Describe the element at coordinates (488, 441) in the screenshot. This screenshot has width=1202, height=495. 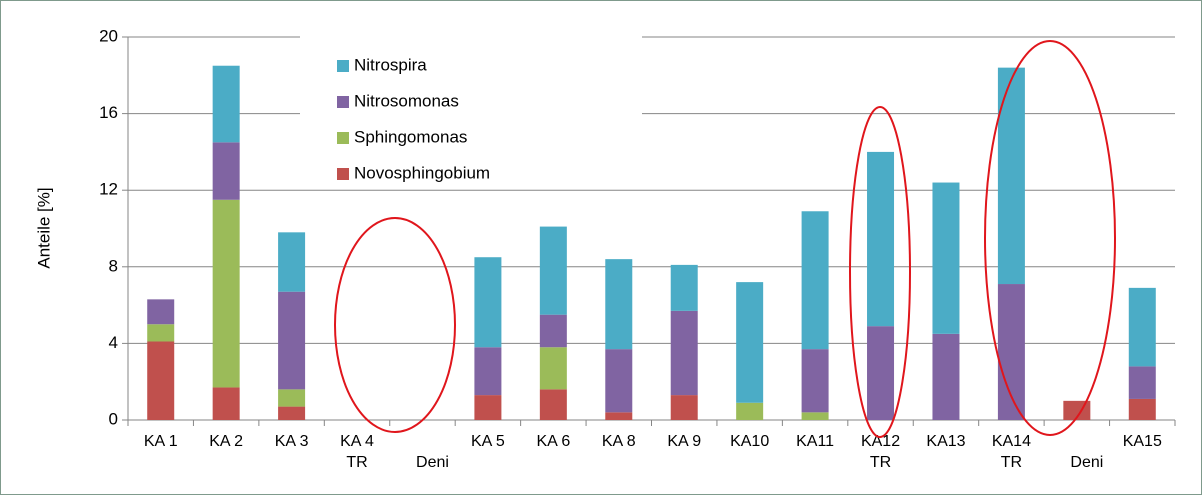
I see `x-tick-label: KA 5` at that location.